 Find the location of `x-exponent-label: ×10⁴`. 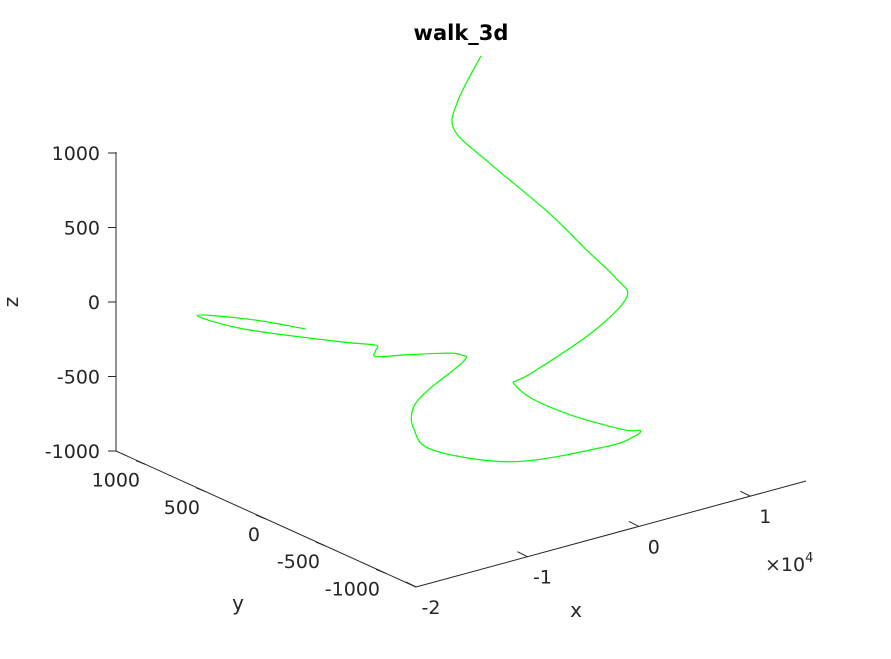

x-exponent-label: ×10⁴ is located at coordinates (789, 563).